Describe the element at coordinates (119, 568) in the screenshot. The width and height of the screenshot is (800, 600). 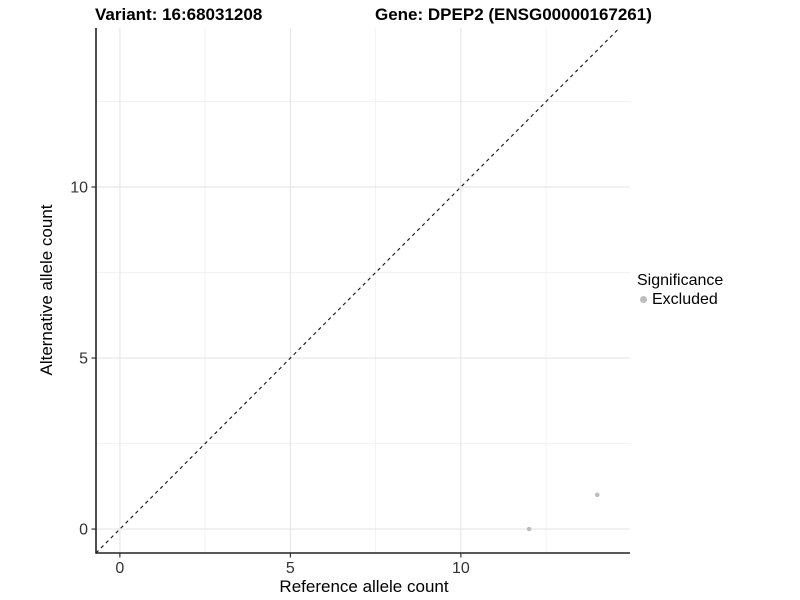
I see `x-tick-label: 0` at that location.